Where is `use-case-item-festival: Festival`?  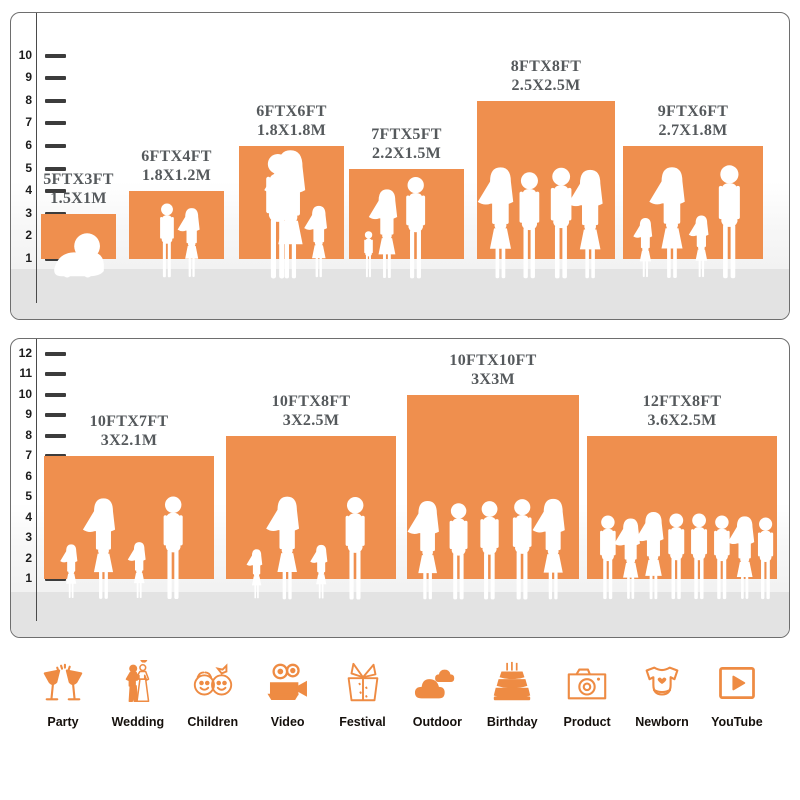 use-case-item-festival: Festival is located at coordinates (363, 705).